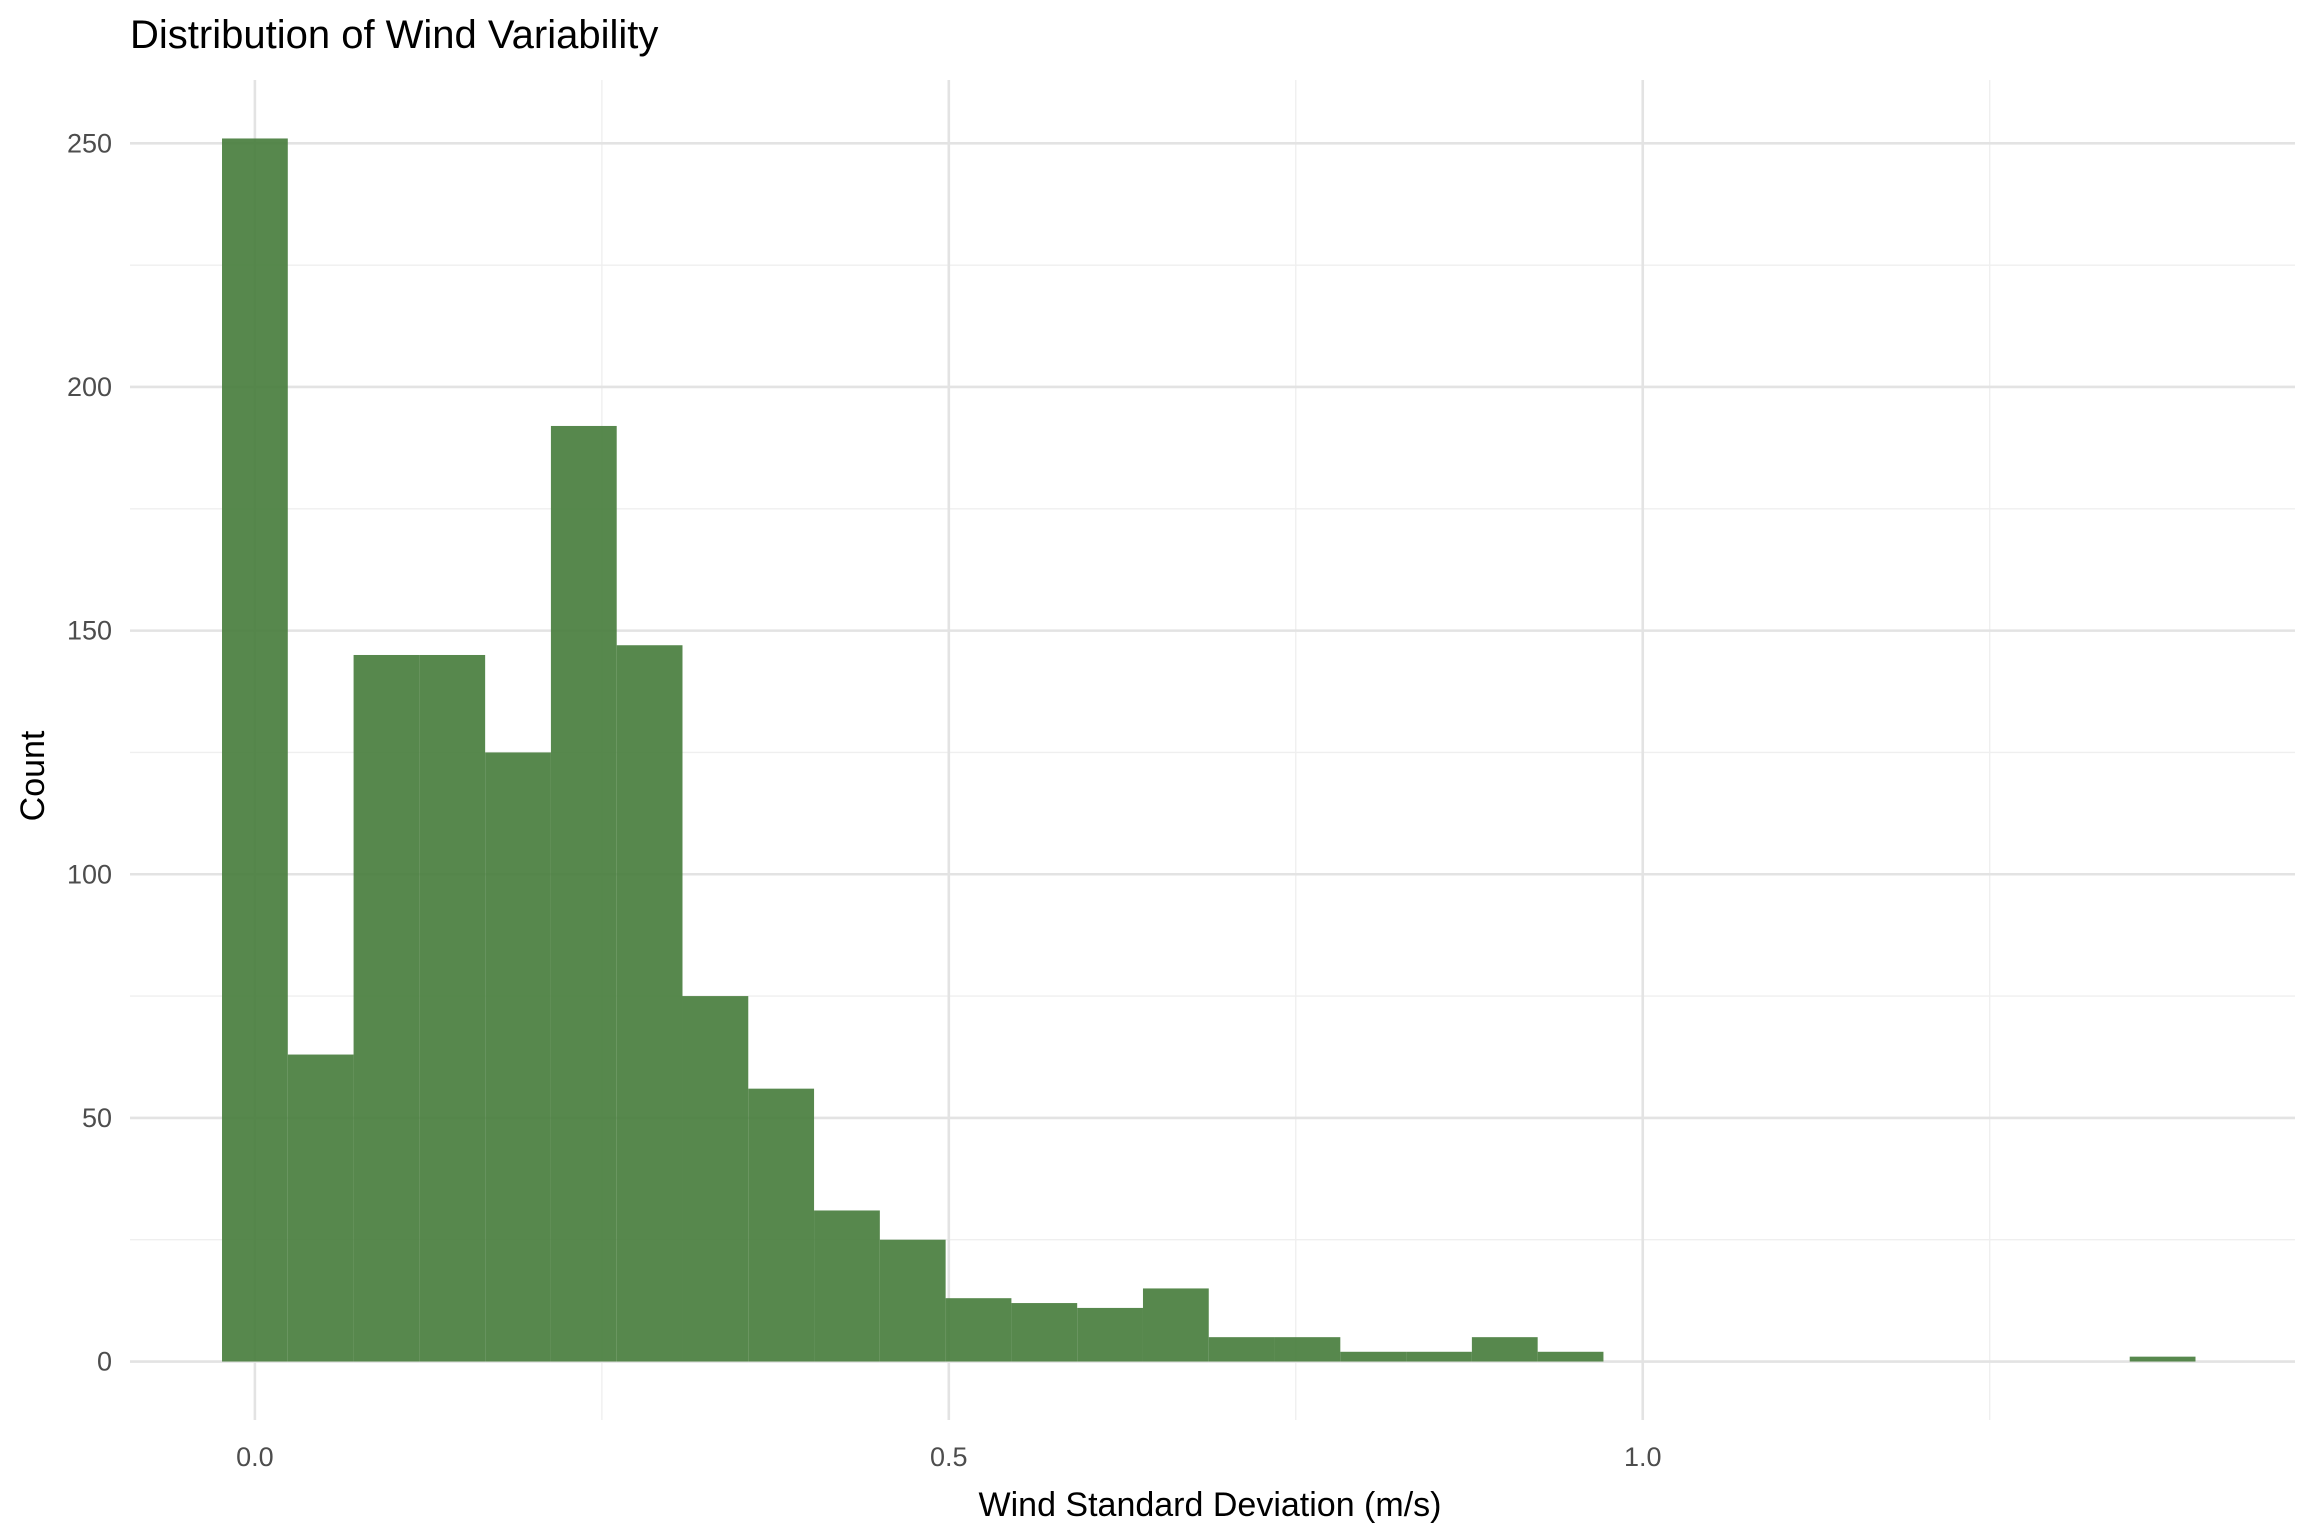 The height and width of the screenshot is (1536, 2304). Describe the element at coordinates (1643, 1457) in the screenshot. I see `x-tick-label: 1.0` at that location.